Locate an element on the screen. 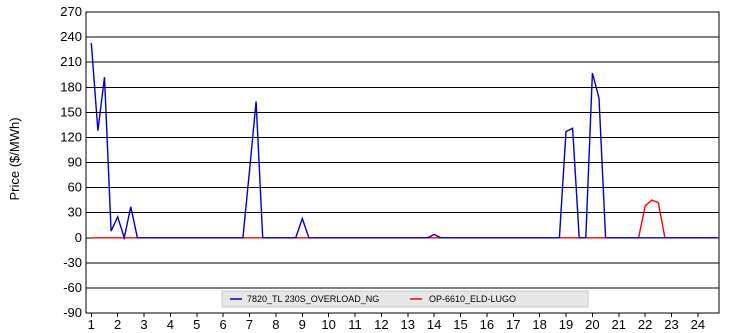 The image size is (729, 333). x-tick-label-20: 20 is located at coordinates (592, 324).